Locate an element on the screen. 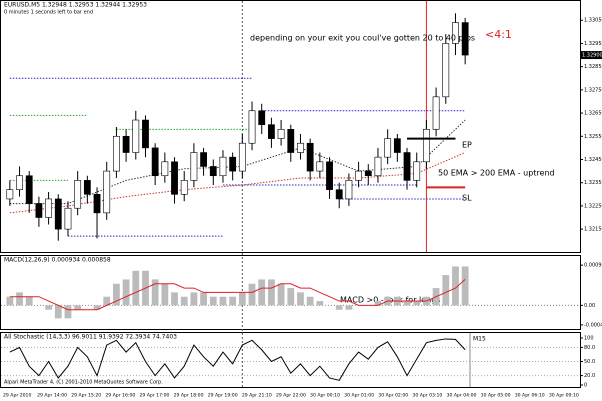 This screenshot has height=401, width=602. x-tick-label: 30 Apr 03:10 is located at coordinates (427, 396).